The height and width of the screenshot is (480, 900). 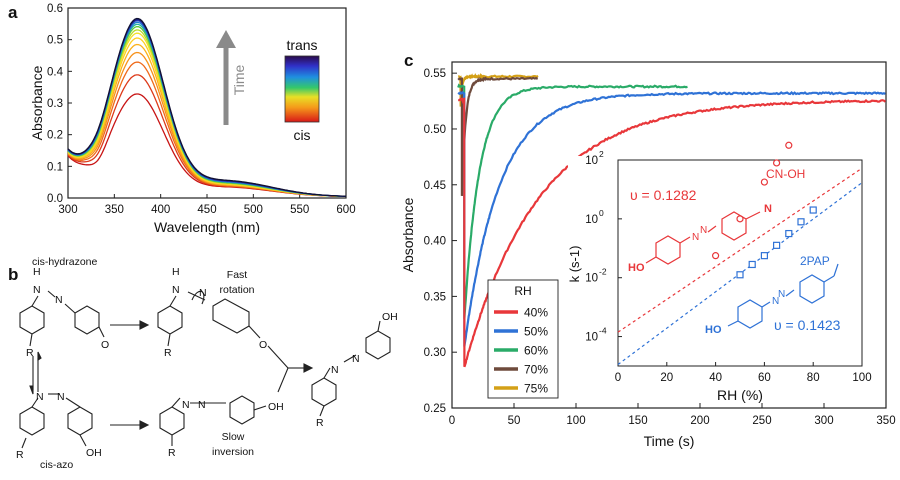 I want to click on absorption-spectrum, so click(x=206, y=107).